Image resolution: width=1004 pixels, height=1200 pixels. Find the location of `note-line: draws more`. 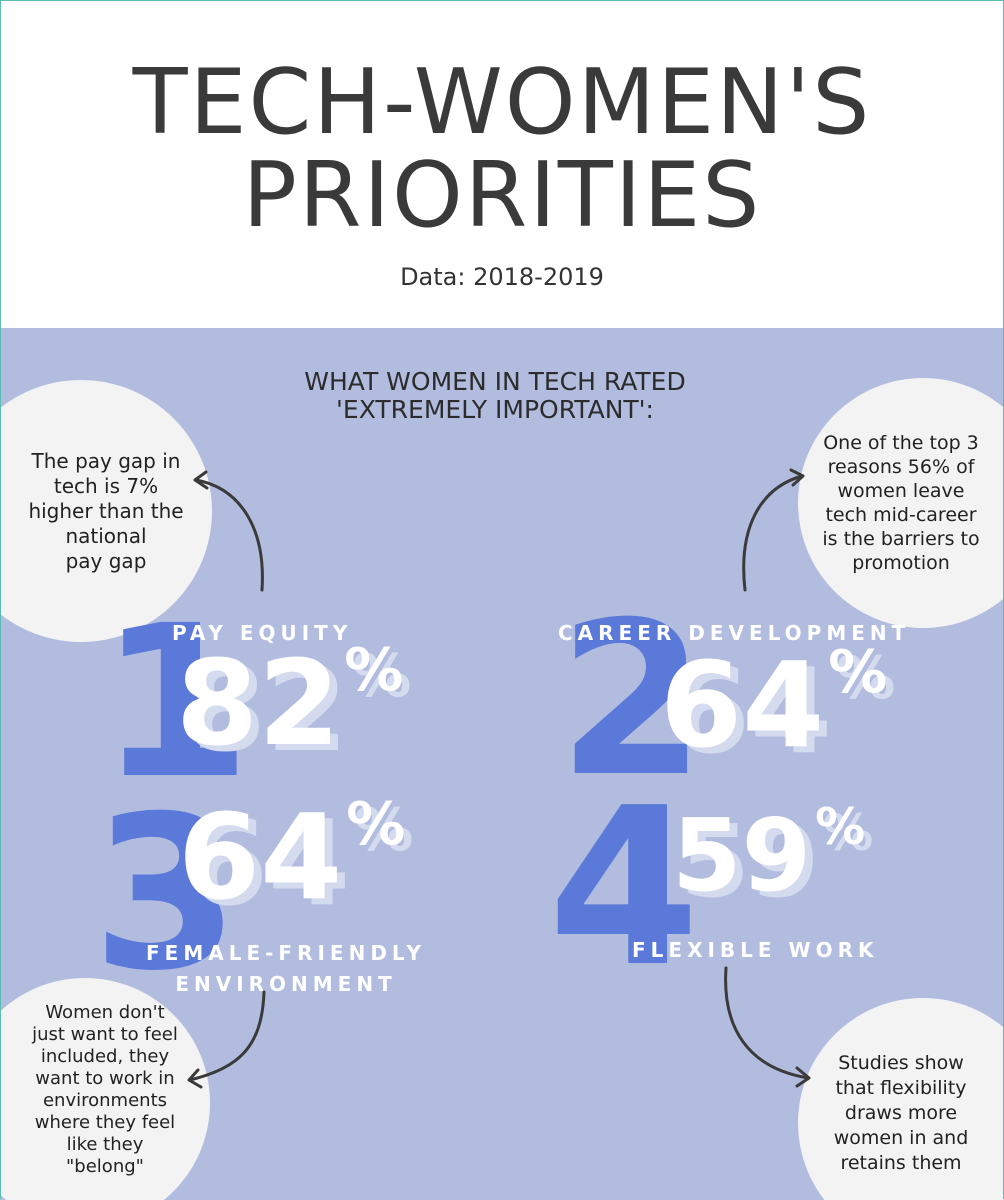

note-line: draws more is located at coordinates (901, 1112).